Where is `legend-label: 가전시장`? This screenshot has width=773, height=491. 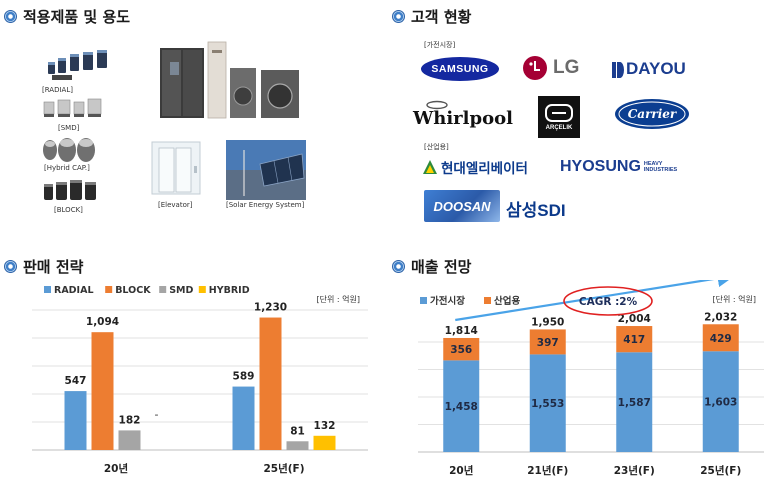 legend-label: 가전시장 is located at coordinates (447, 301).